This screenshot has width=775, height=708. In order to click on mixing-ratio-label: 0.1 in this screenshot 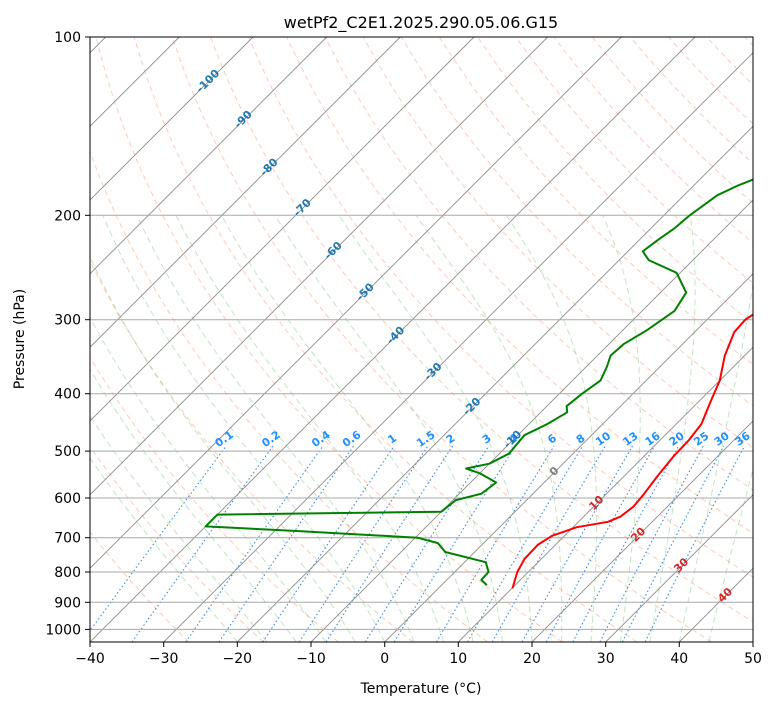, I will do `click(224, 439)`.